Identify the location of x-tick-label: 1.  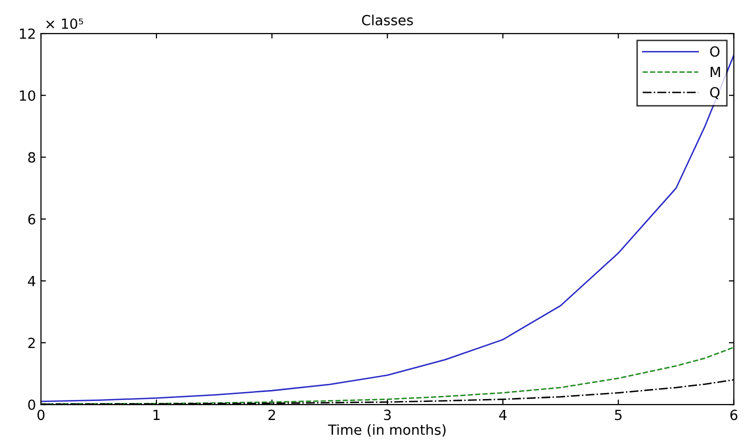
(157, 415).